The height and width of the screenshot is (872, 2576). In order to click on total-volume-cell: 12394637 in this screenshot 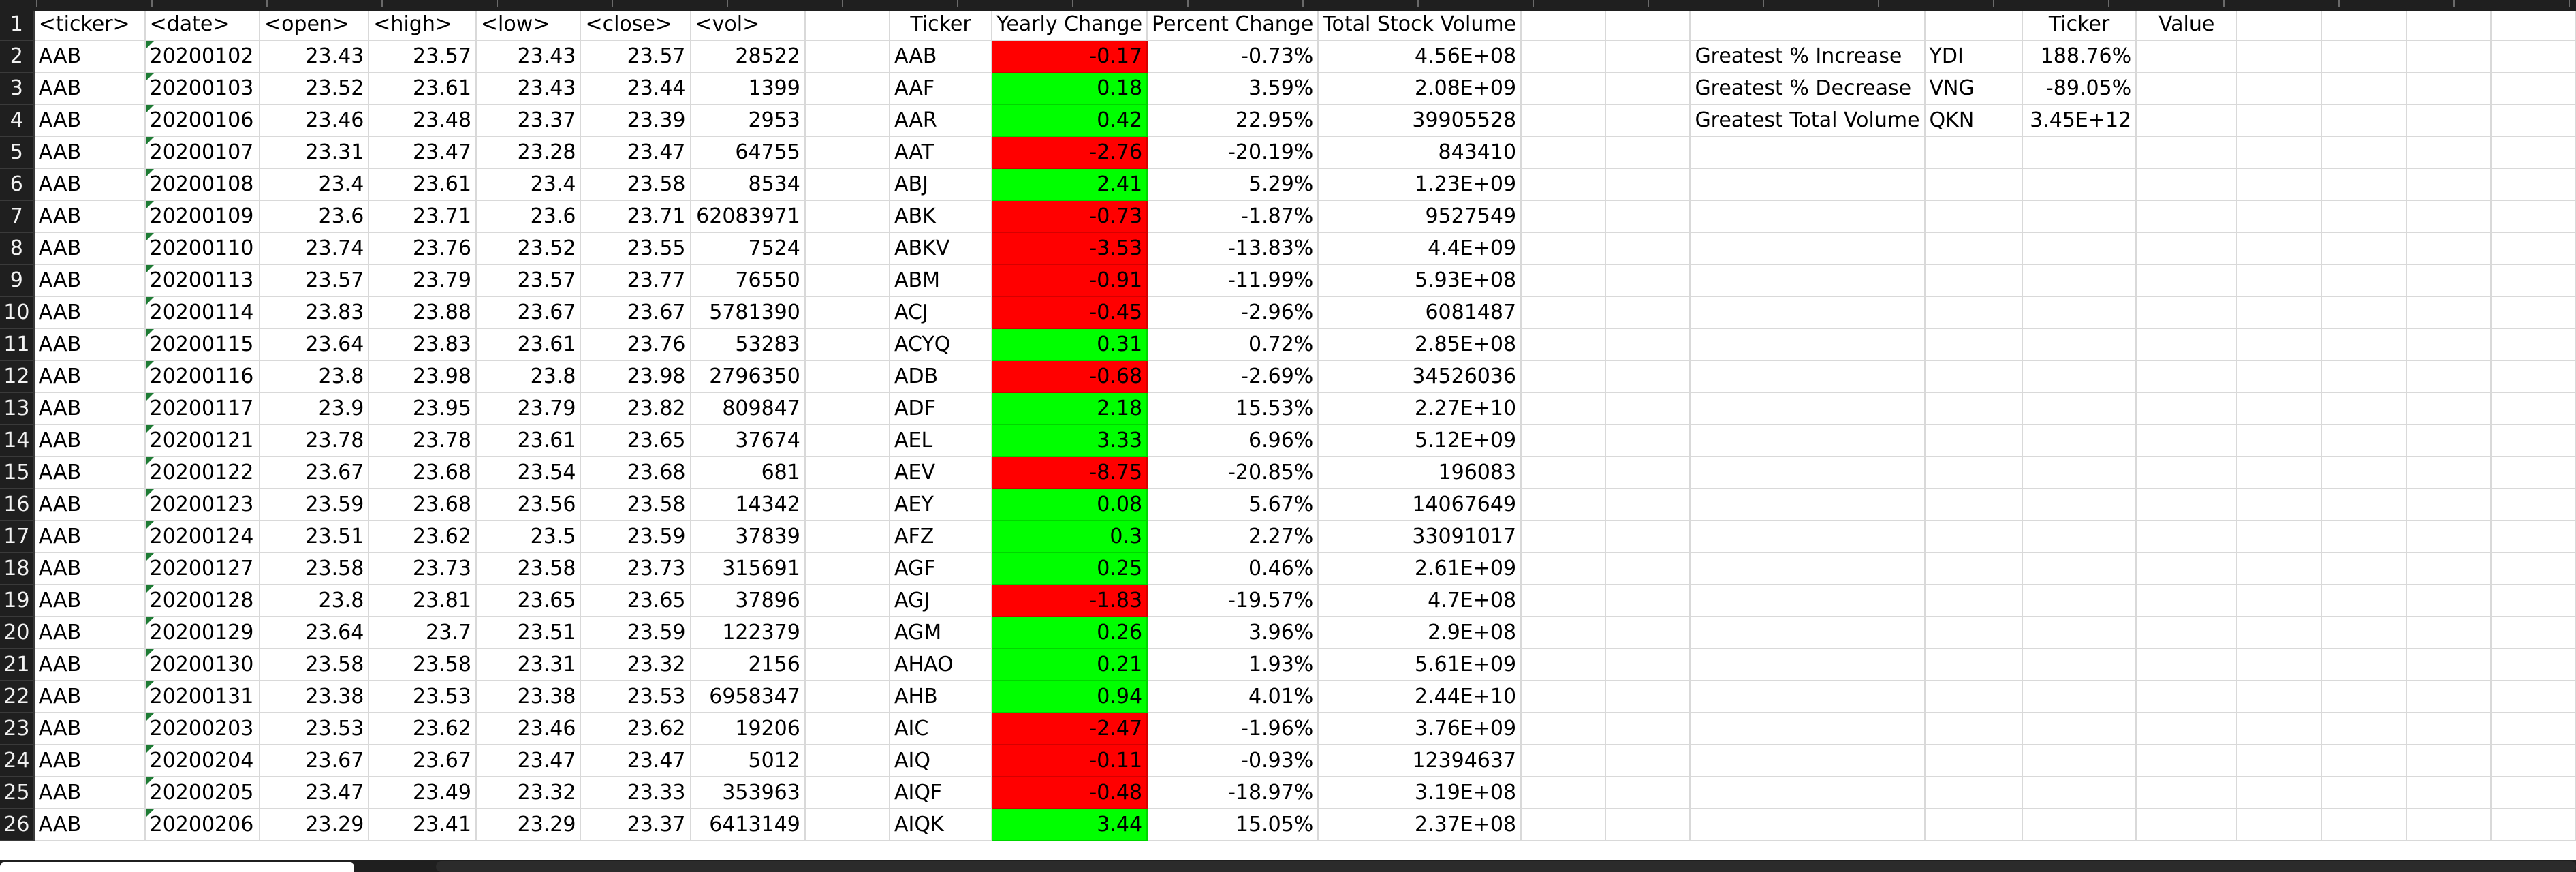, I will do `click(1420, 761)`.